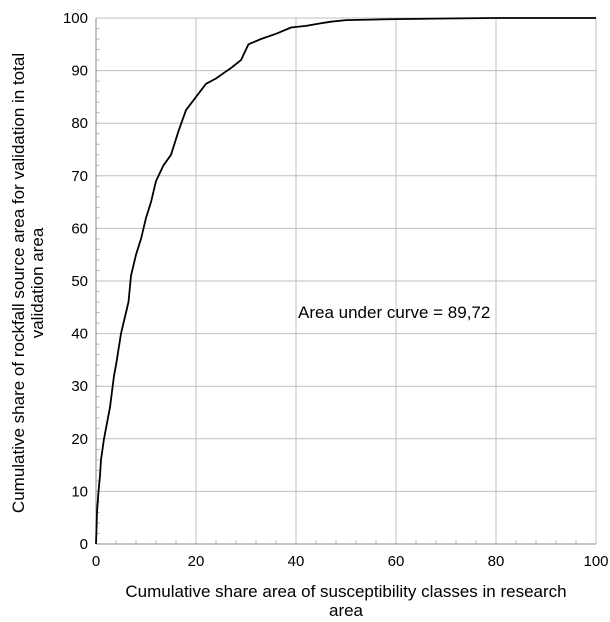  Describe the element at coordinates (79, 228) in the screenshot. I see `y-tick-label: 60` at that location.